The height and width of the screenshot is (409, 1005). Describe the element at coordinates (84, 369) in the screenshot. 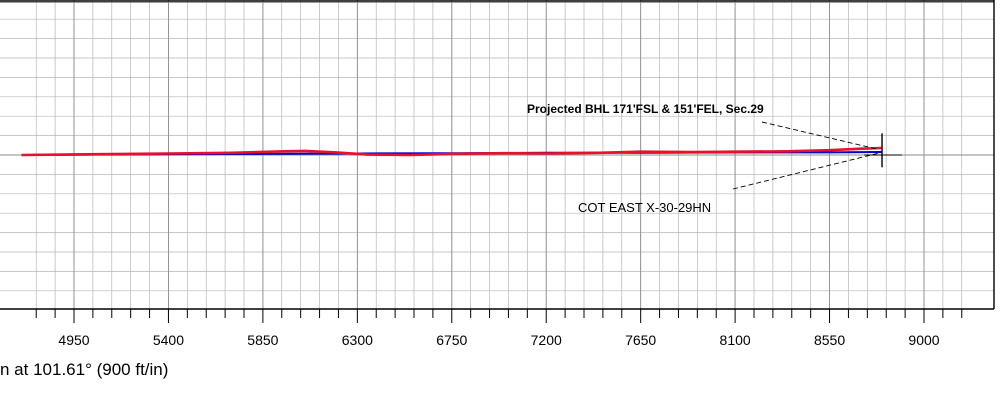

I see `scale-caption: n at 101.61° (900 ft/in)` at that location.